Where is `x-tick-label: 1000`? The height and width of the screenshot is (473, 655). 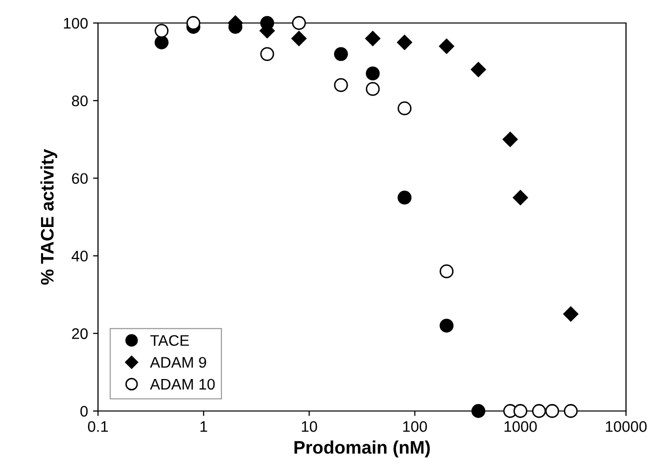 x-tick-label: 1000 is located at coordinates (520, 426).